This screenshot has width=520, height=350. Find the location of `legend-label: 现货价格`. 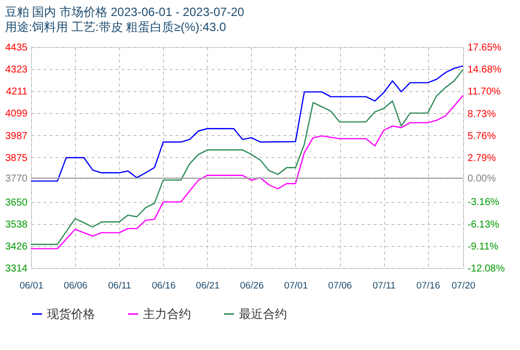

legend-label: 现货价格 is located at coordinates (71, 314).